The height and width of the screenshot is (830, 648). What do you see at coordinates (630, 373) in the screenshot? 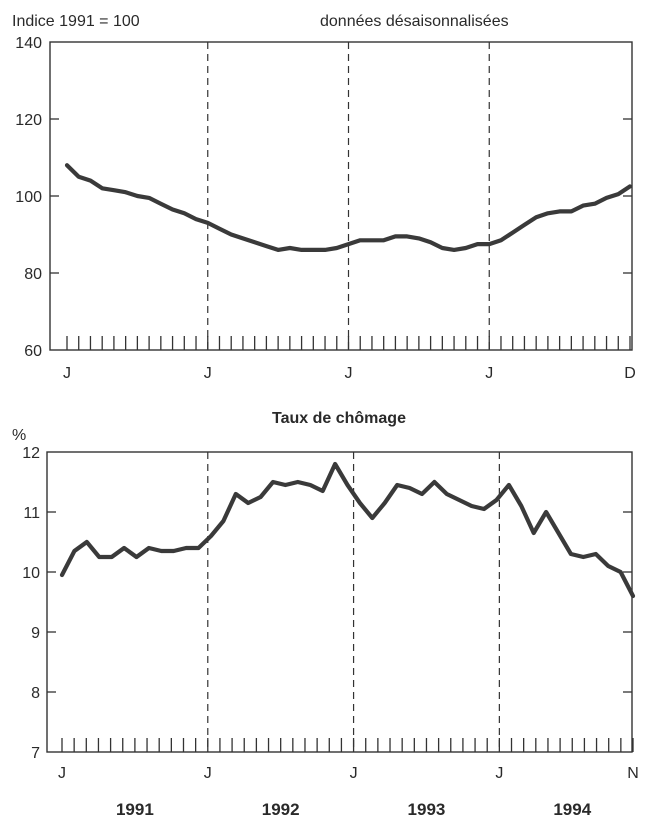
I see `x-tick-label: D` at bounding box center [630, 373].